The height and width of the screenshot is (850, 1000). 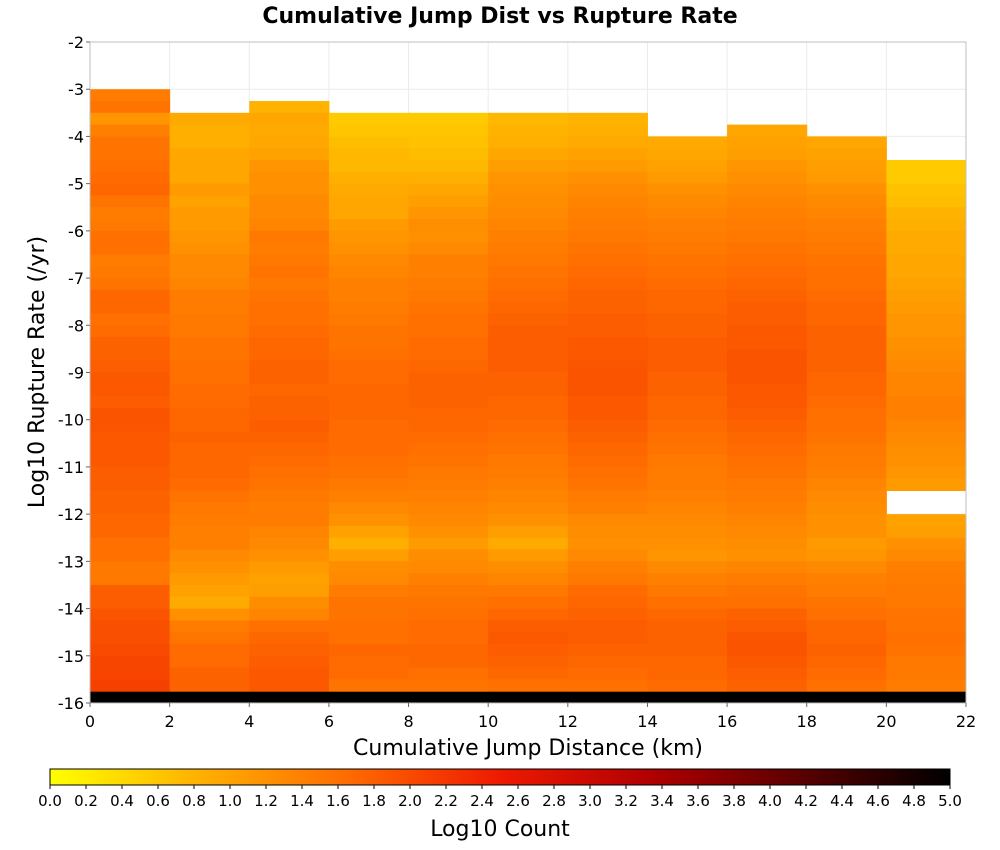 What do you see at coordinates (500, 829) in the screenshot?
I see `colorbar-label: Log10 Count` at bounding box center [500, 829].